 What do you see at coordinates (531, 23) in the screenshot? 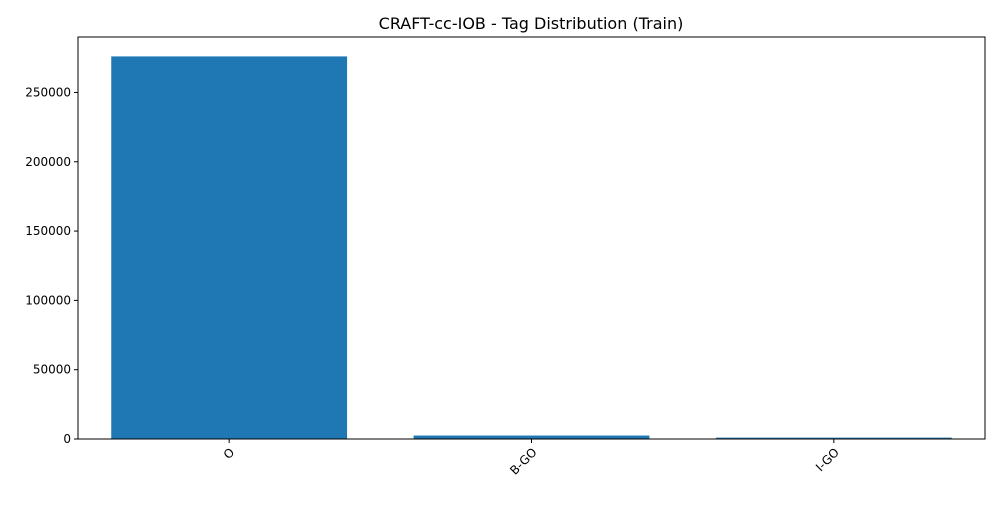
I see `chart-title: CRAFT-cc-IOB - Tag Distribution (Train)` at bounding box center [531, 23].